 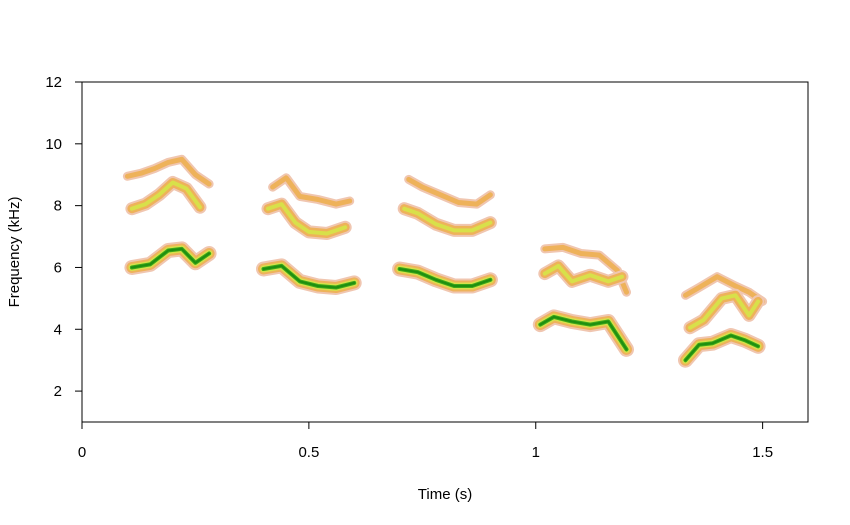 I want to click on y-axis: 2 4 6 8 10 12, so click(x=64, y=237).